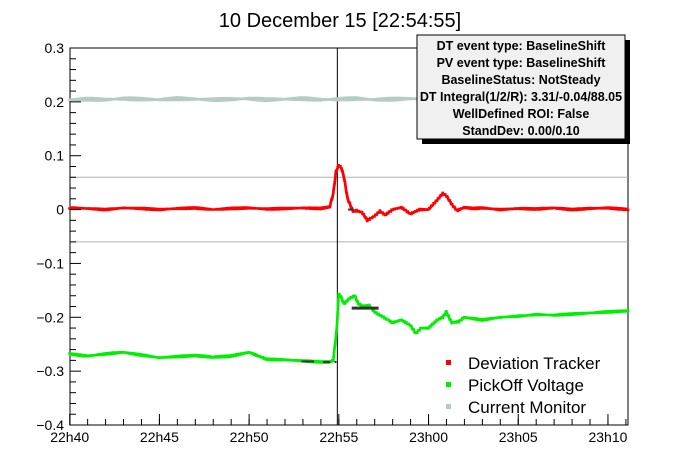 The image size is (696, 472). I want to click on y-tick-label: −0.1, so click(50, 263).